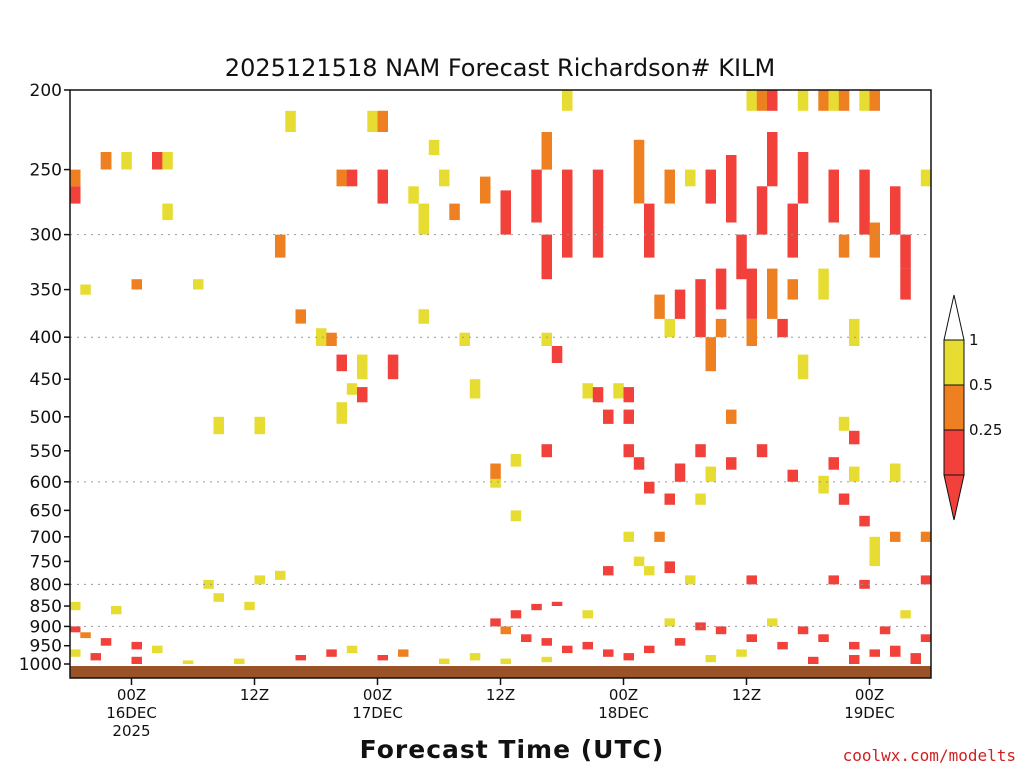  What do you see at coordinates (46, 562) in the screenshot?
I see `y-tick-label: 750` at bounding box center [46, 562].